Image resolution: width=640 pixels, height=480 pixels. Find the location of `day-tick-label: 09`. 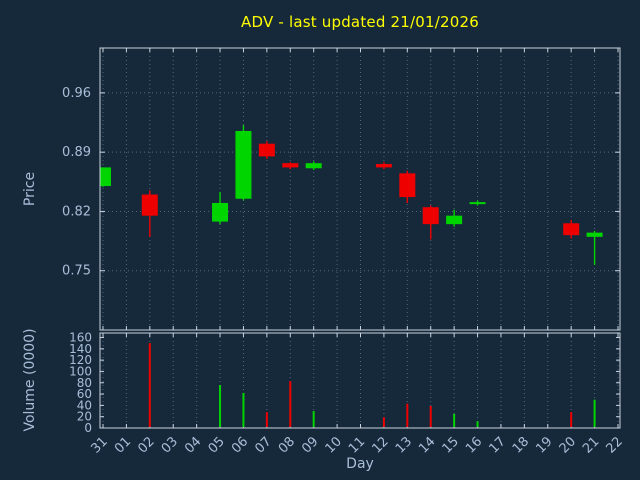

day-tick-label: 09 is located at coordinates (310, 445).